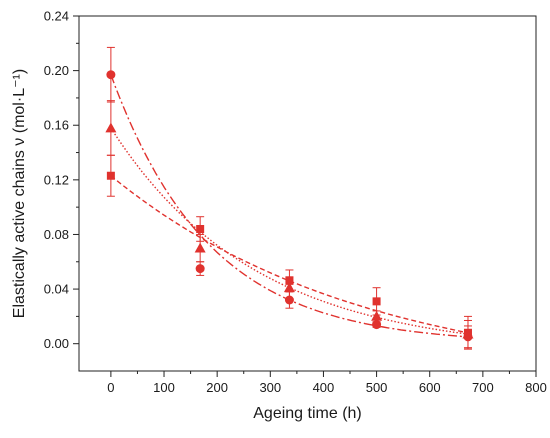 Image resolution: width=550 pixels, height=438 pixels. What do you see at coordinates (19, 193) in the screenshot?
I see `y-axis-title: Elastically active chains ν (mol·L⁻¹)` at bounding box center [19, 193].